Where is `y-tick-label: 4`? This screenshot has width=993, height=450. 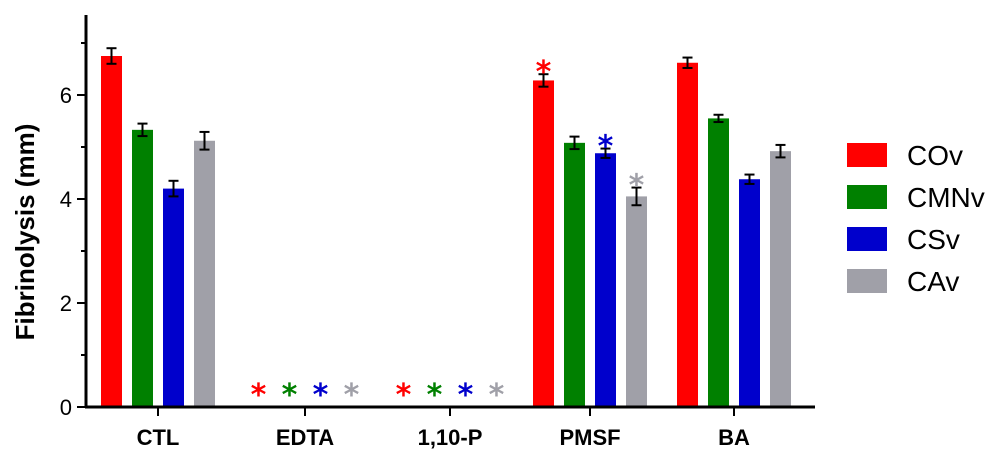 y-tick-label: 4 is located at coordinates (66, 199).